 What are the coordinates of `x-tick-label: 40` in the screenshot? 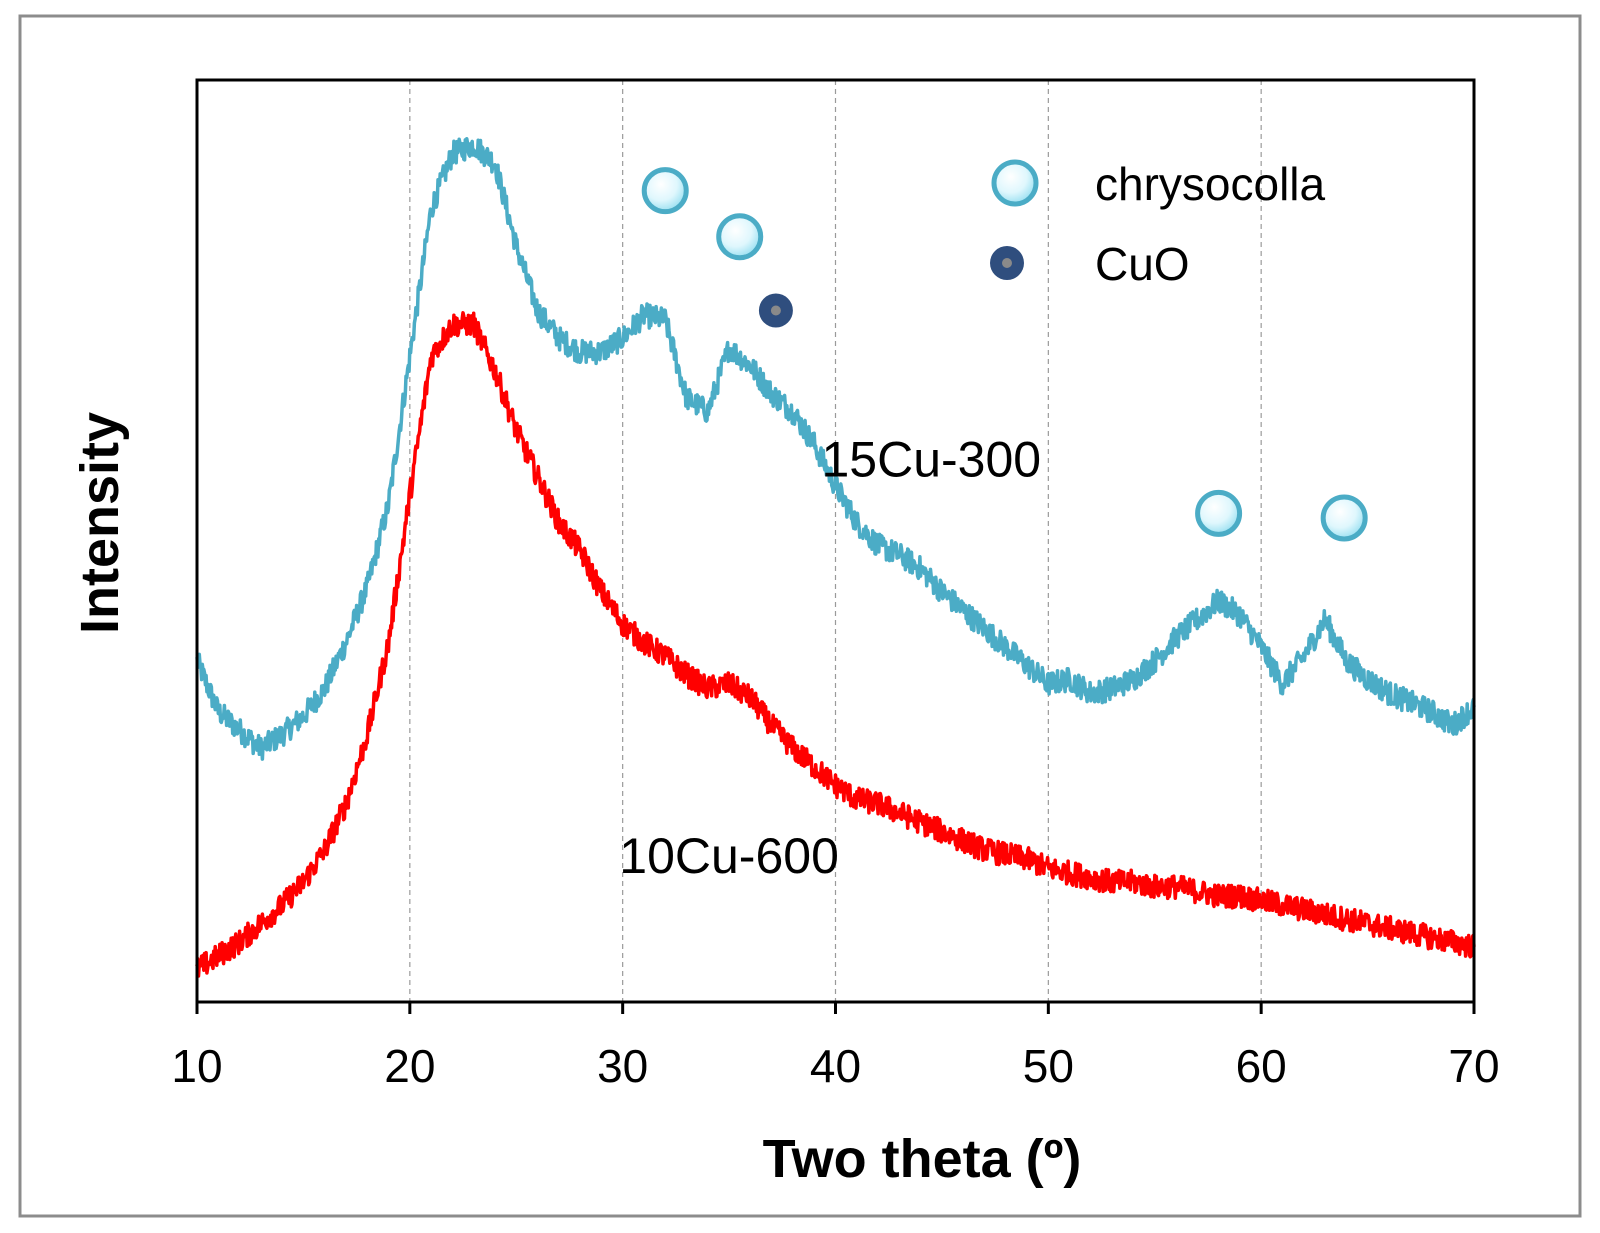 It's located at (835, 1066).